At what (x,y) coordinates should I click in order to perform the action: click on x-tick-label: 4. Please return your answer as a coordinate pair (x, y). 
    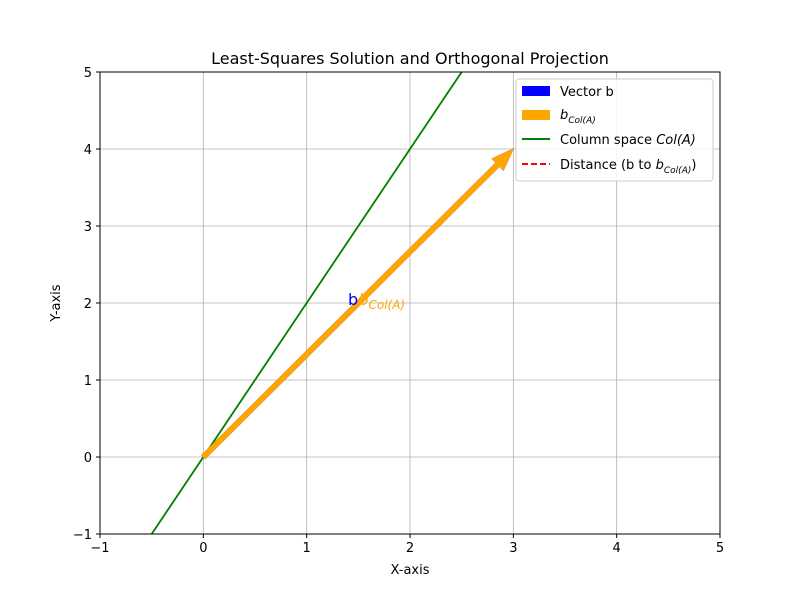
    Looking at the image, I should click on (617, 548).